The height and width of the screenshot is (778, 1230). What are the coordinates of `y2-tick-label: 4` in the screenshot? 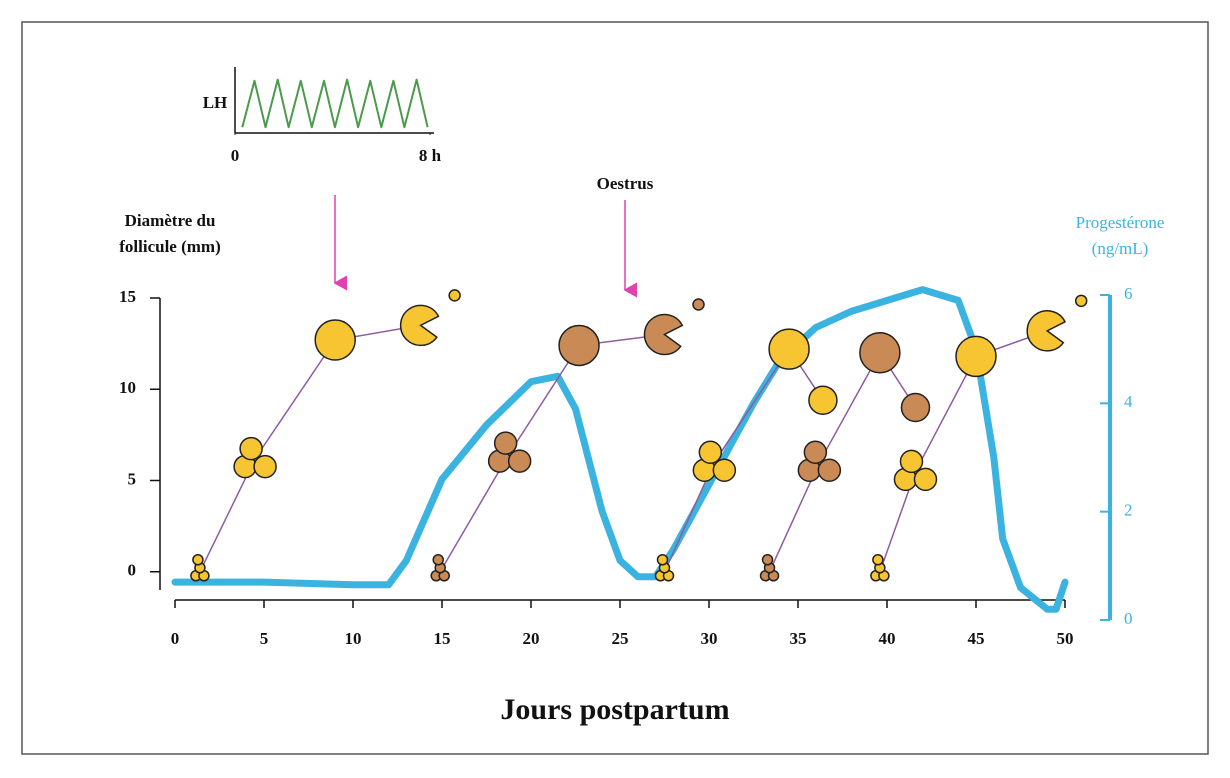 It's located at (1128, 401).